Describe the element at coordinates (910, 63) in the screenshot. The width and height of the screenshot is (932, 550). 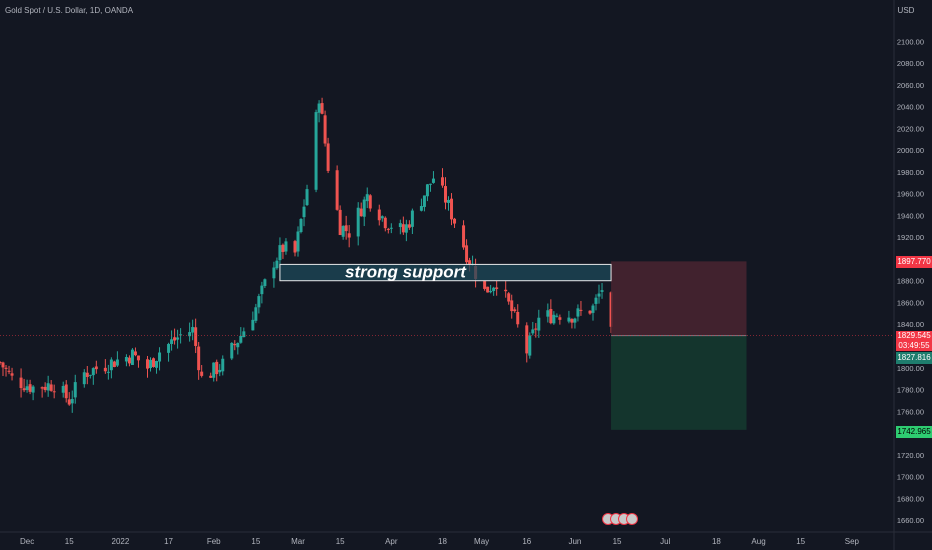
I see `y-tick-label: 2080.00` at that location.